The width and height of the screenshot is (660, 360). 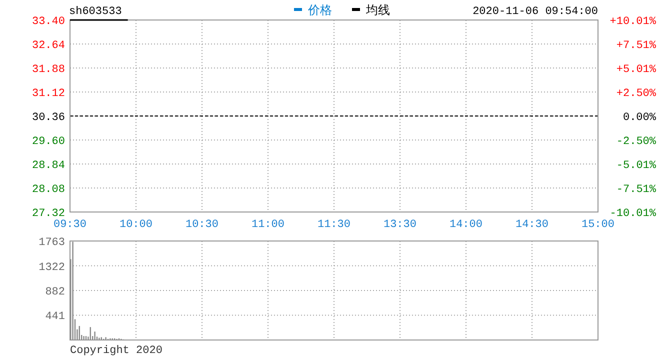 I want to click on x-tick-label: 09:30, so click(x=70, y=225).